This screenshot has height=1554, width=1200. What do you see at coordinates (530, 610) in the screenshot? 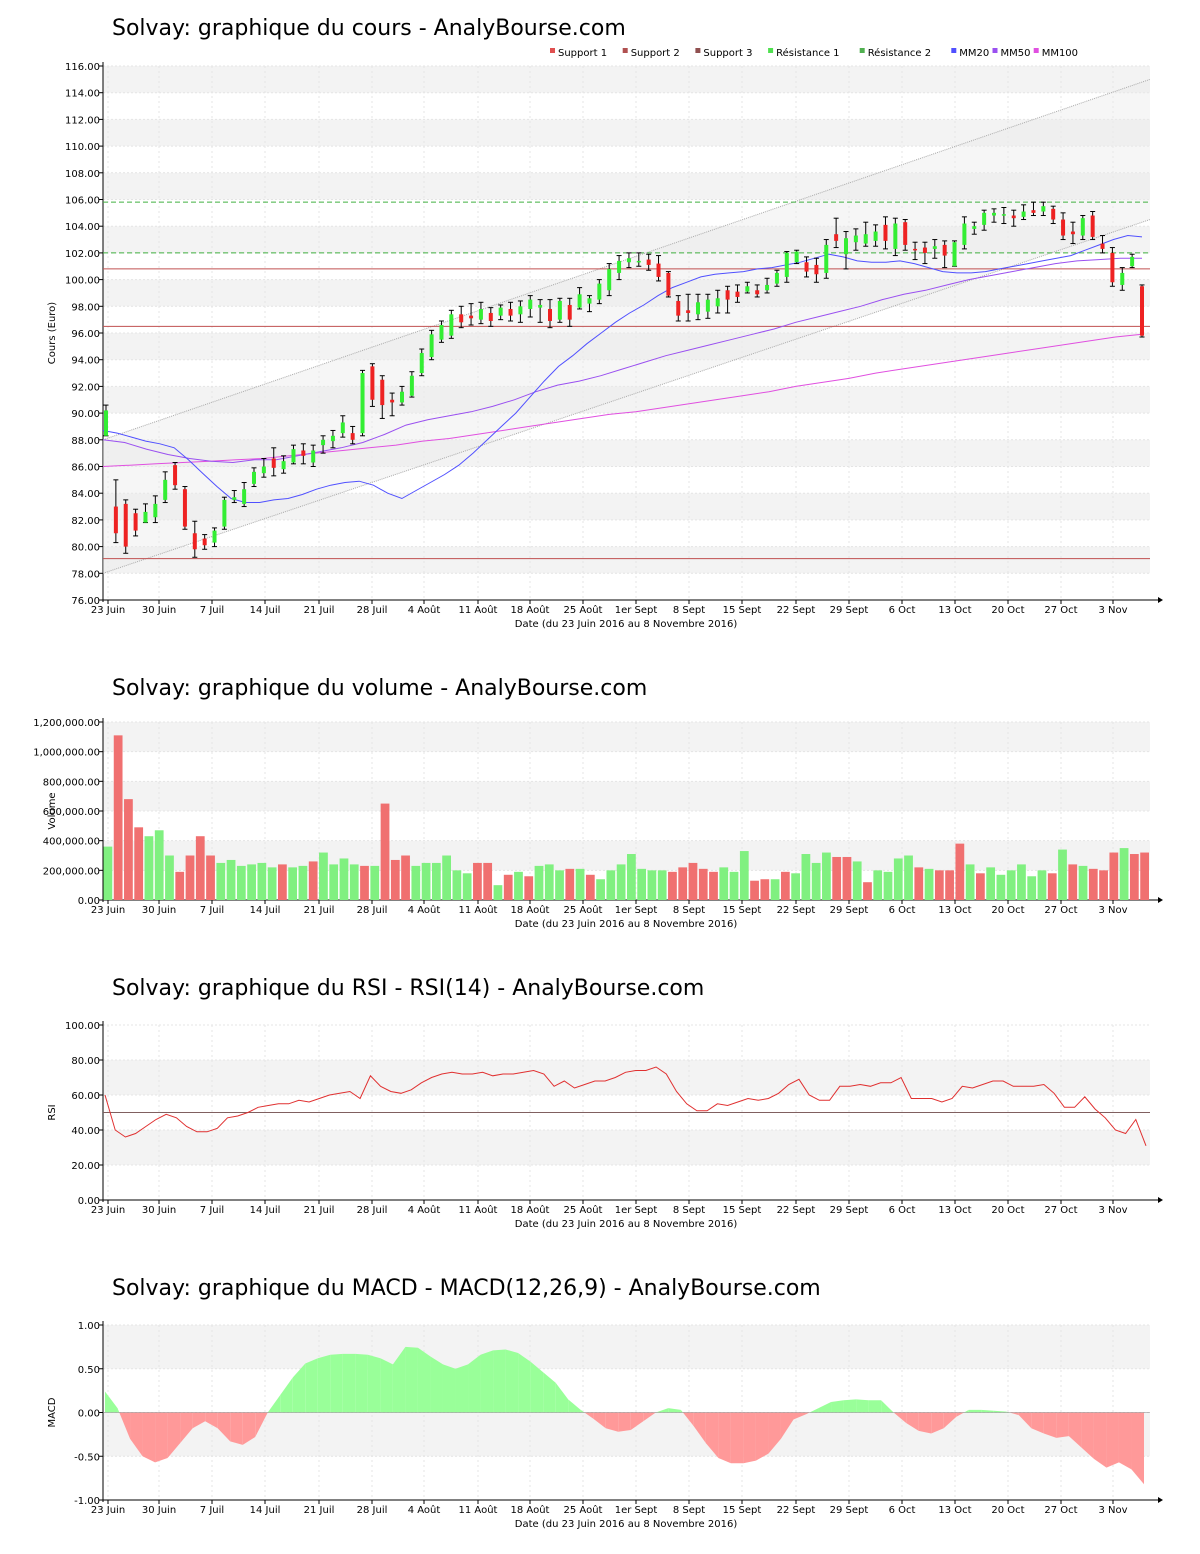
I see `x-tick-label: 18 Août` at bounding box center [530, 610].